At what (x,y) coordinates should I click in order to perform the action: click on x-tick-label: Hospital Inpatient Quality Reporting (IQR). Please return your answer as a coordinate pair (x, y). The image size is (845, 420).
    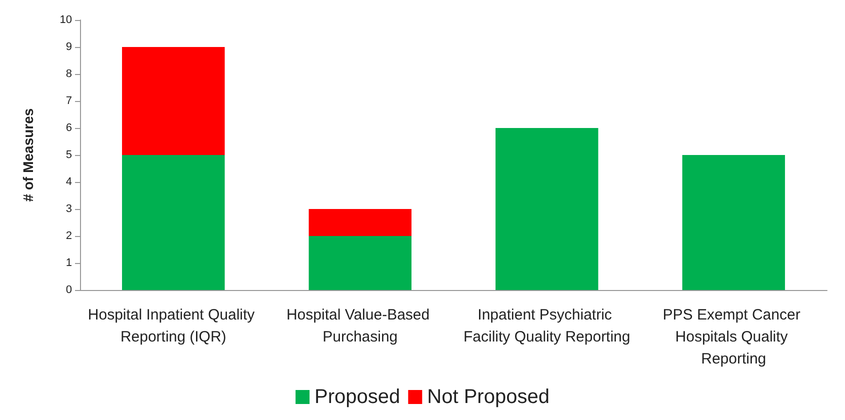
    Looking at the image, I should click on (173, 326).